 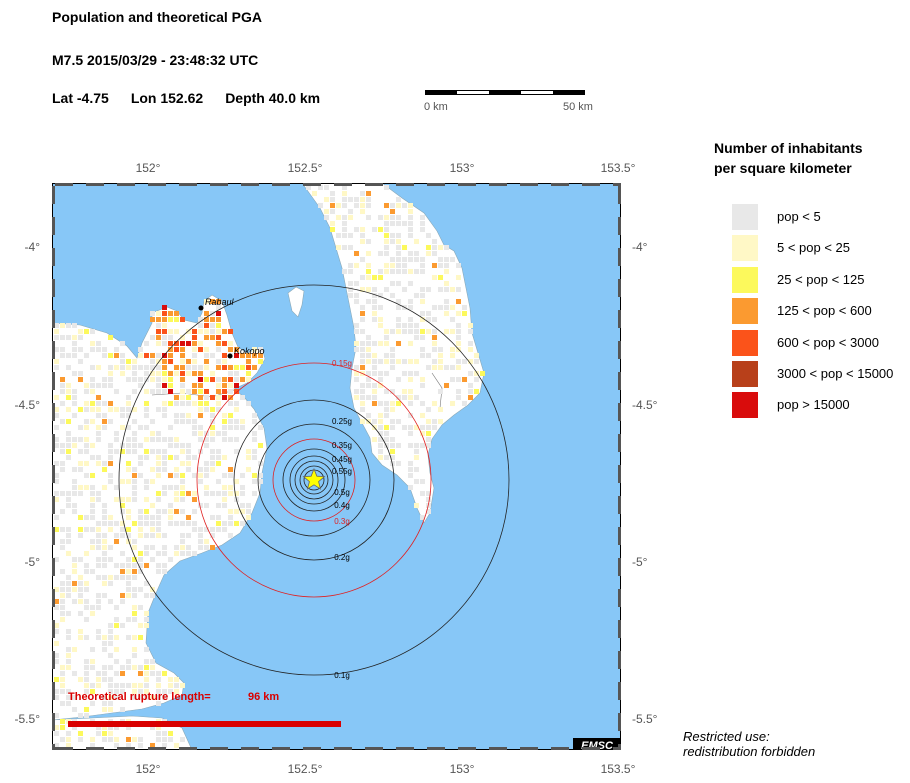 What do you see at coordinates (204, 724) in the screenshot?
I see `rupture-bar` at bounding box center [204, 724].